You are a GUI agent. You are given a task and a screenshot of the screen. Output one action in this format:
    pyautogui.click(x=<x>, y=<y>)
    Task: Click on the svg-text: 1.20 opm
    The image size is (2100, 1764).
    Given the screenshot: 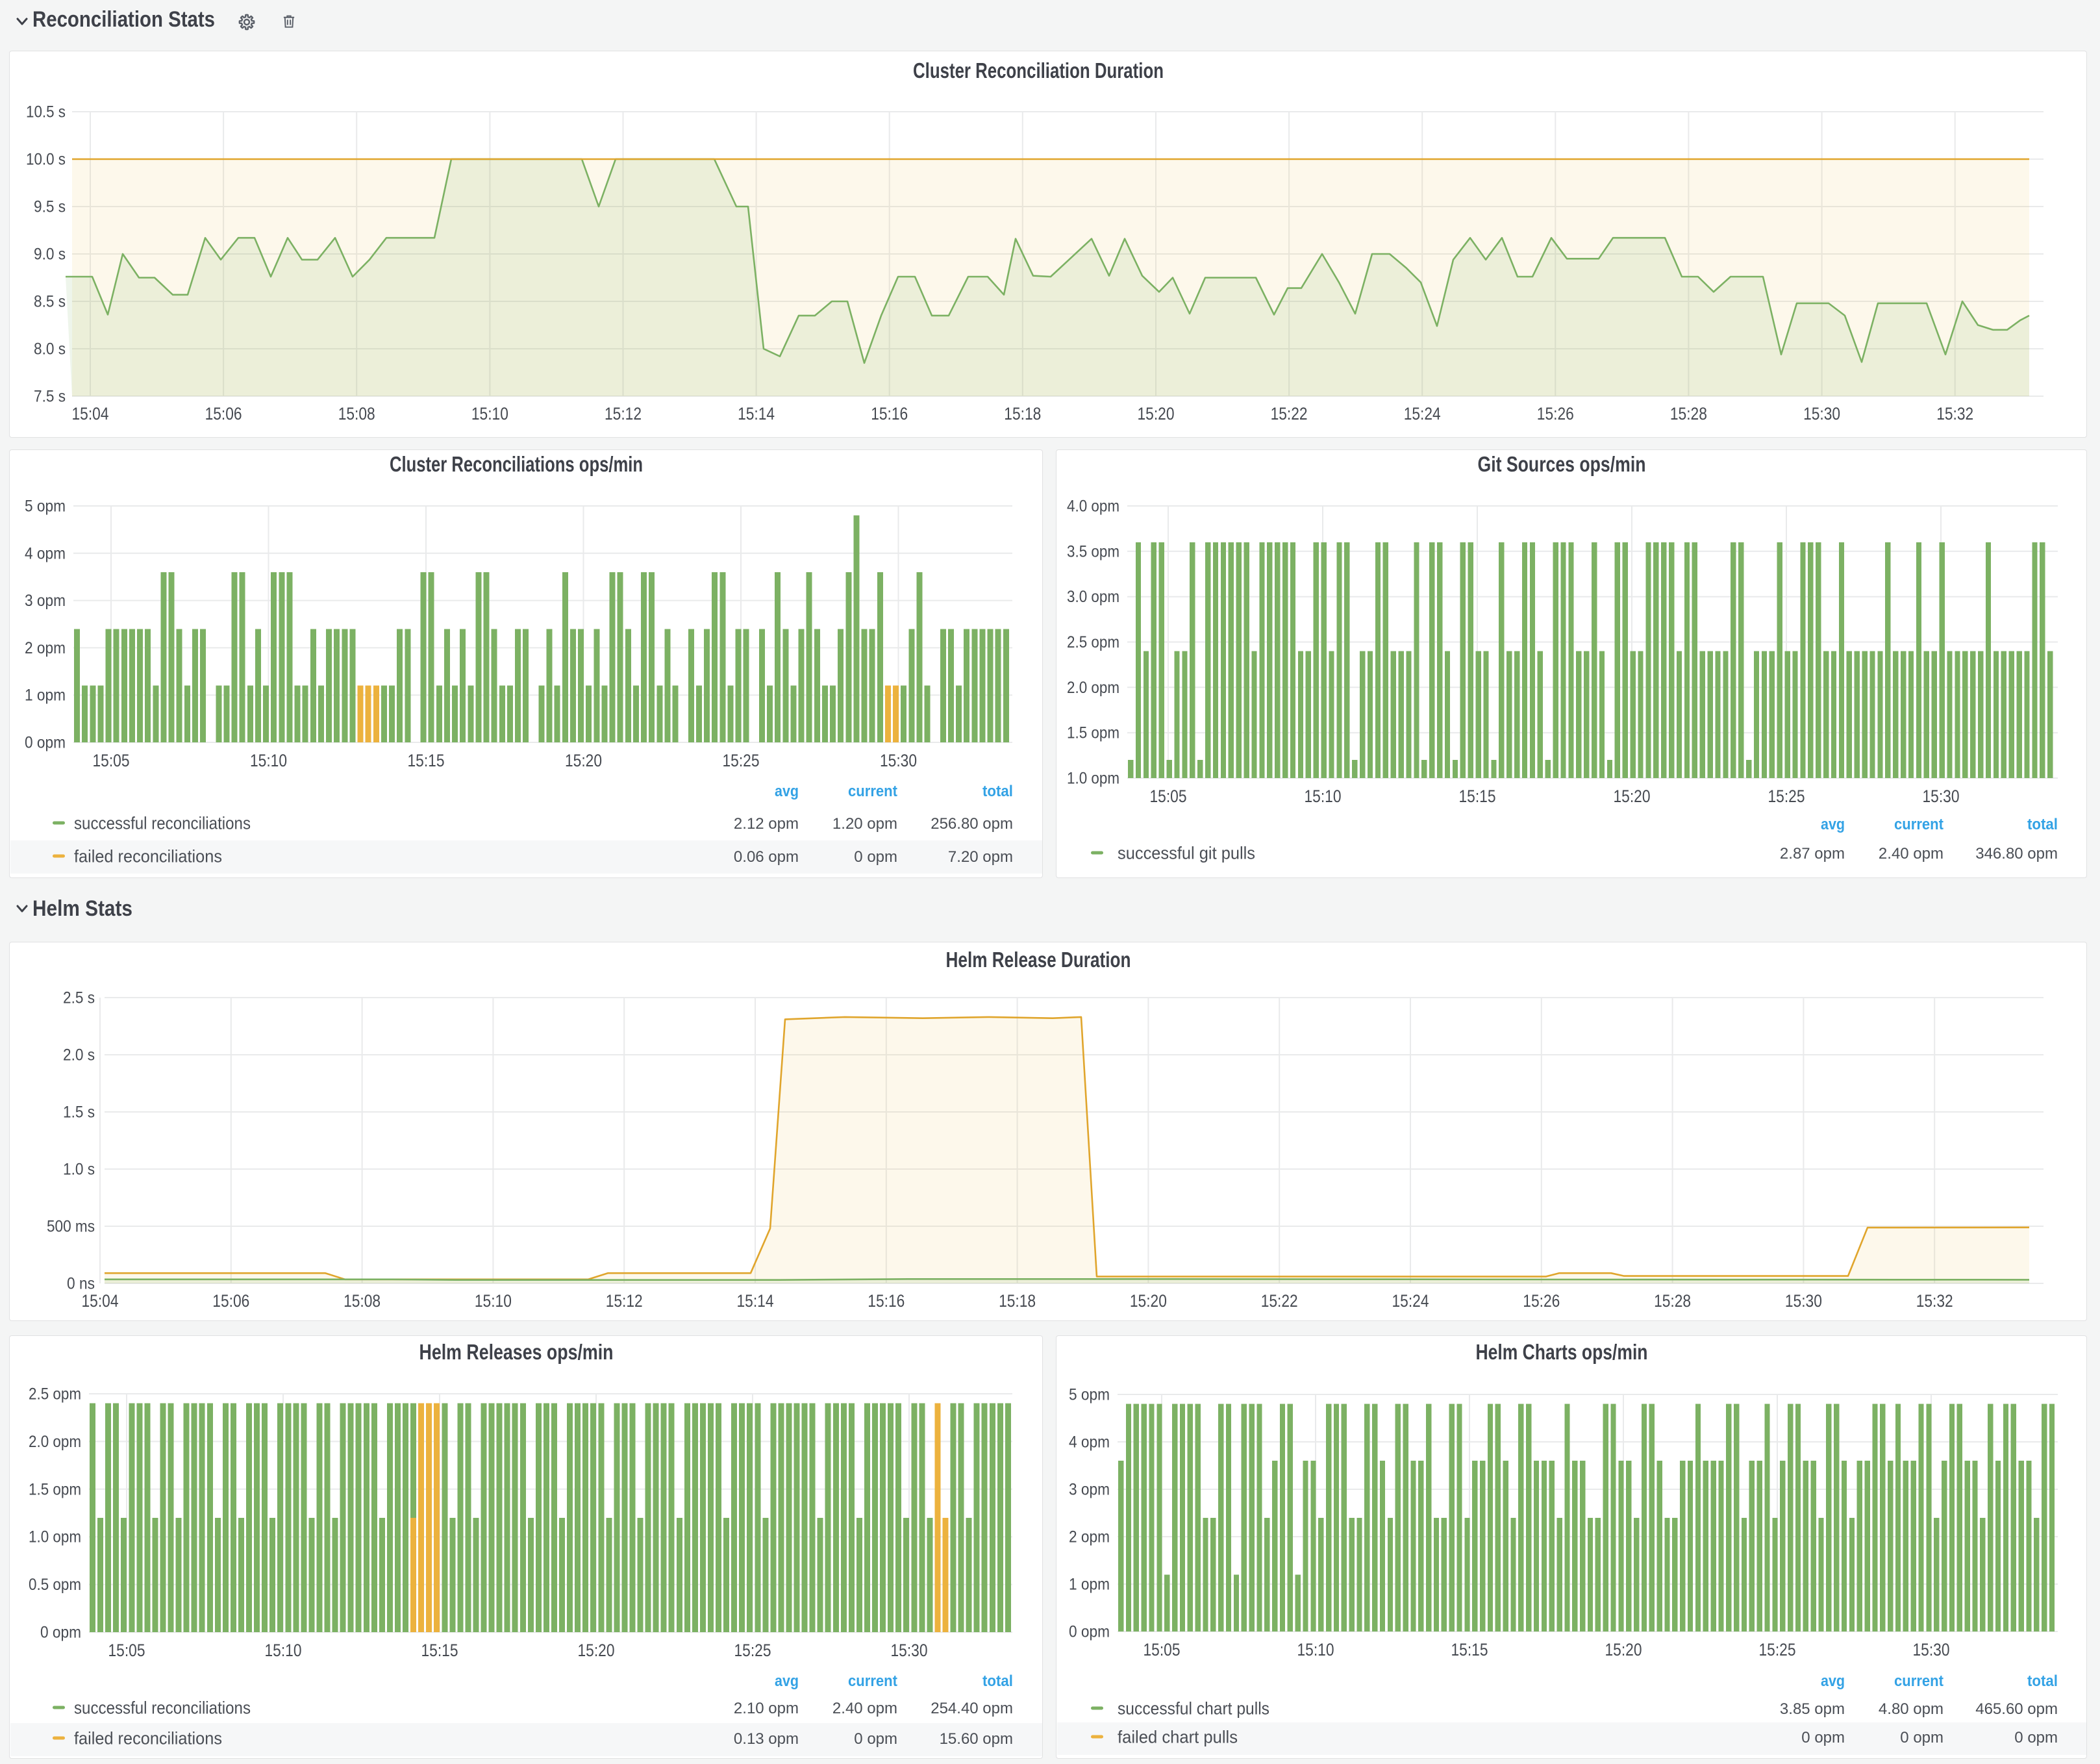 What is the action you would take?
    pyautogui.click(x=864, y=824)
    